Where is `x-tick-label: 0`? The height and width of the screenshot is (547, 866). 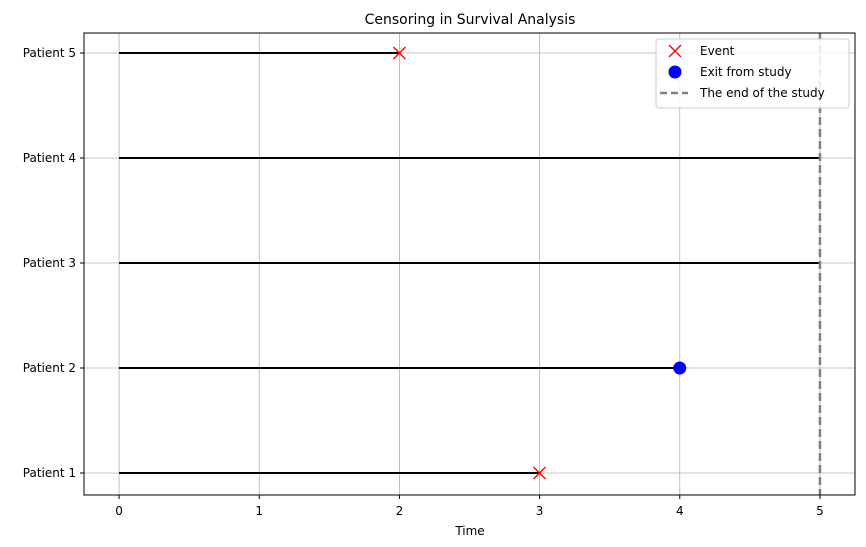
x-tick-label: 0 is located at coordinates (119, 511).